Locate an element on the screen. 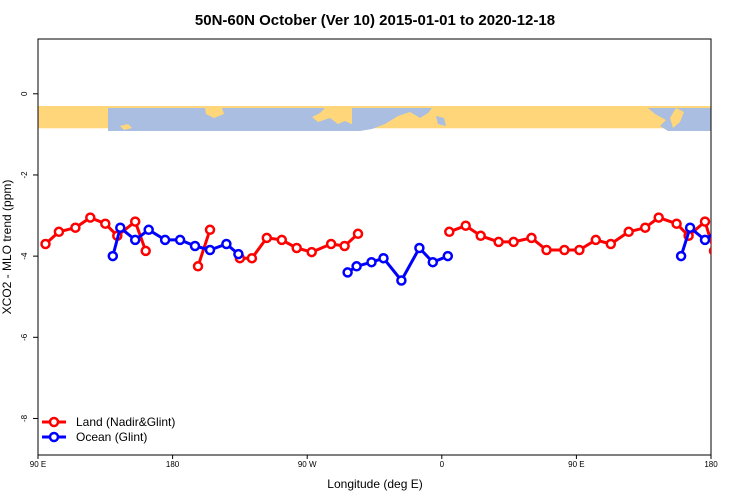 This screenshot has width=750, height=500. x-axis: 90 E 180 90 W 0 90 E 180 is located at coordinates (374, 462).